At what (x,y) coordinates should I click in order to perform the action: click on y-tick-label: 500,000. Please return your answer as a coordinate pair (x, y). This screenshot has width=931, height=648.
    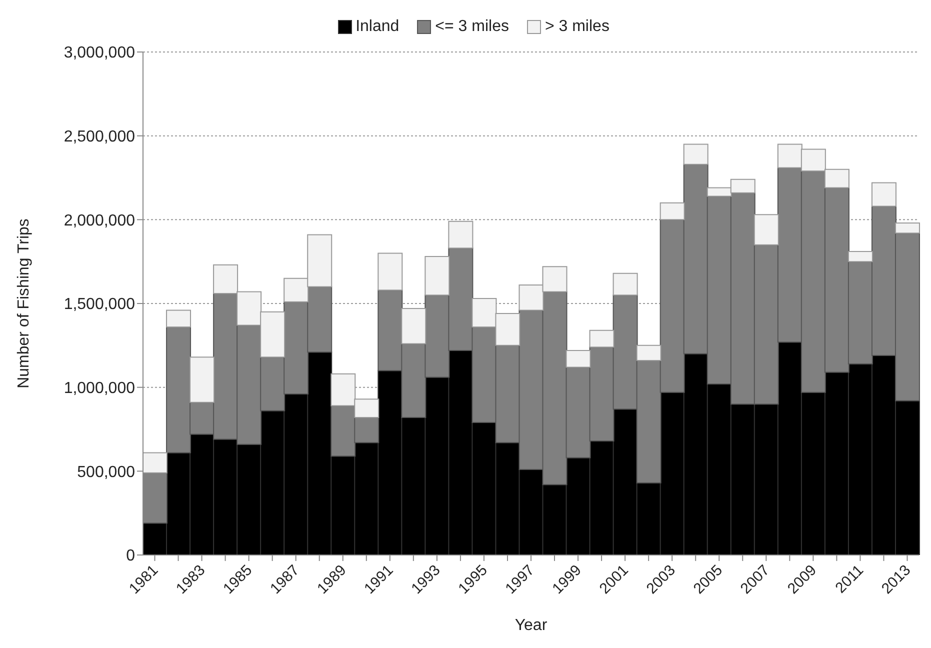
    Looking at the image, I should click on (106, 472).